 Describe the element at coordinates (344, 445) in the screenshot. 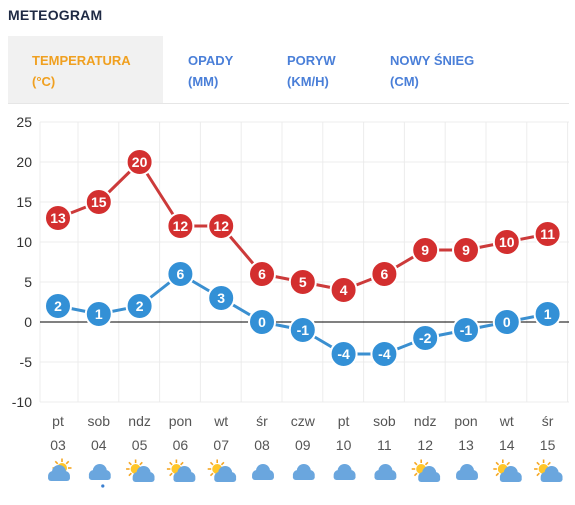

I see `x-tick-date: 10` at that location.